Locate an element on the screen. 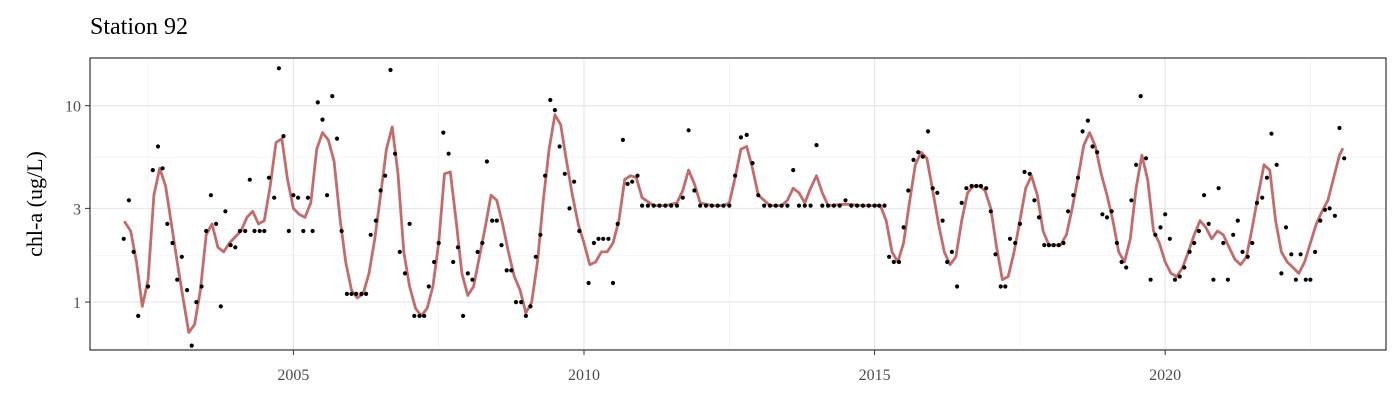 The image size is (1400, 400). chart-title: Station 92 is located at coordinates (139, 27).